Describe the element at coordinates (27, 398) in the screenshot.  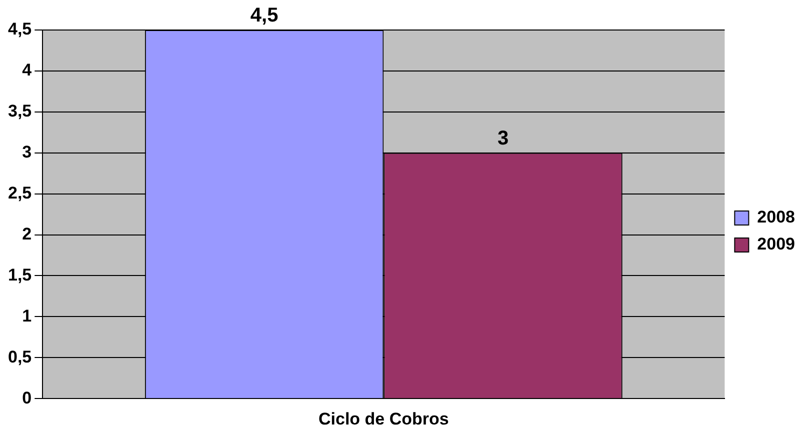
I see `y-tick-label: 0` at that location.